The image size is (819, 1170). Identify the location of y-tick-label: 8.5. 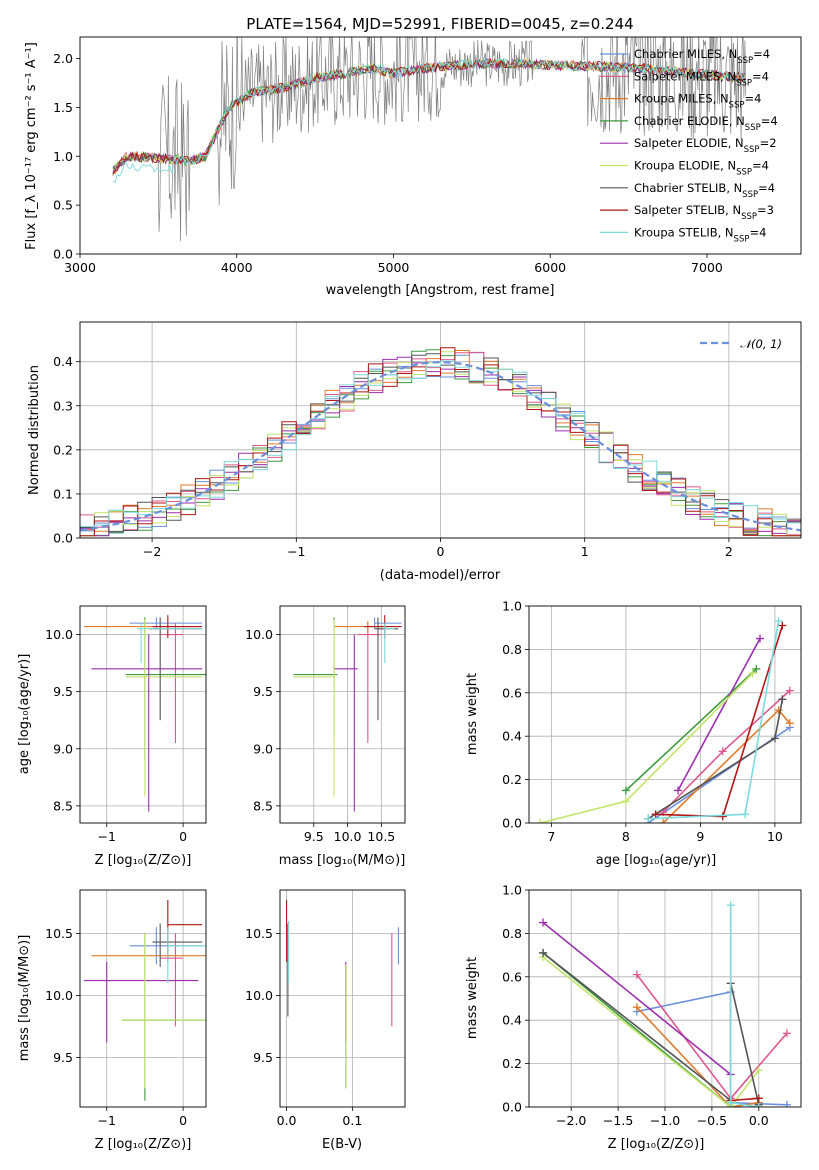
(63, 805).